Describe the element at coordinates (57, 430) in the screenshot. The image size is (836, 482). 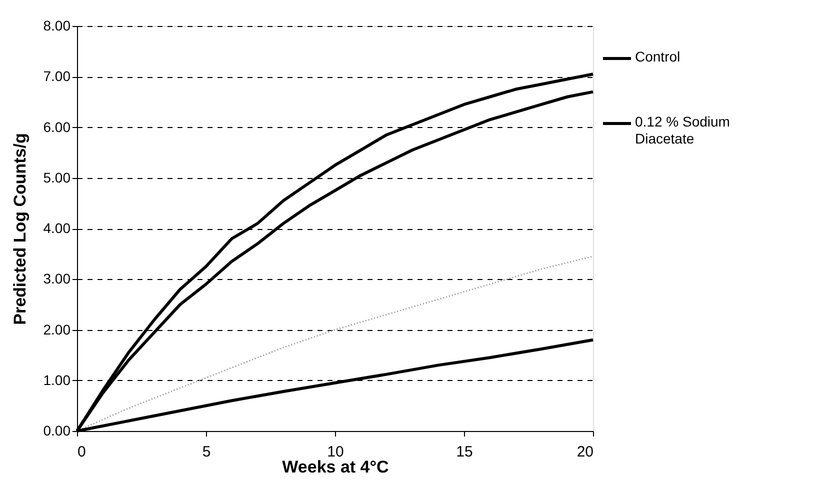
I see `y-tick-label: 0.00` at that location.